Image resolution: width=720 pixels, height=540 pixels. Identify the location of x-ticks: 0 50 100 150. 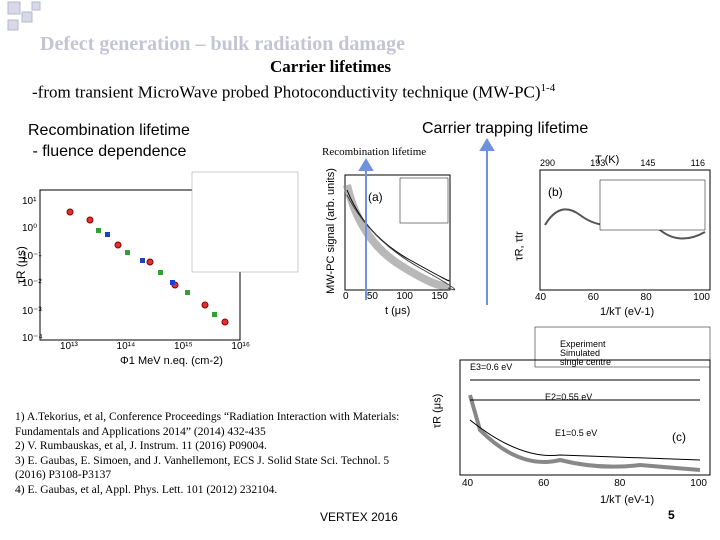
(395, 296).